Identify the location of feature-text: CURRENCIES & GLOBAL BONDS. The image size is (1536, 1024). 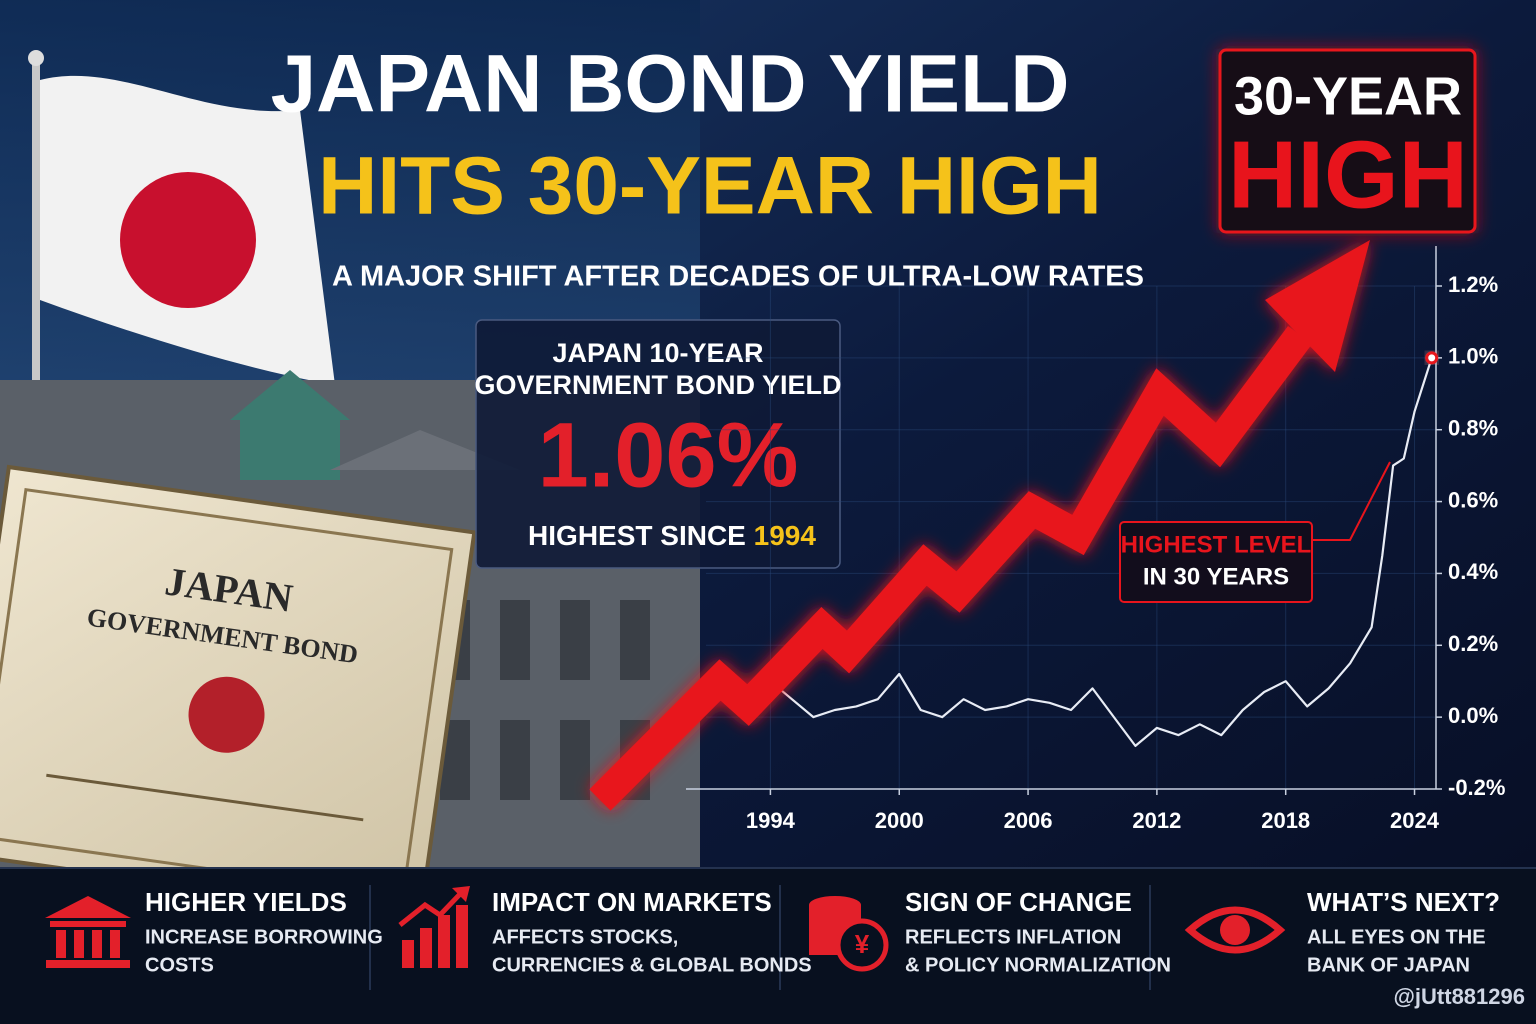
(652, 965).